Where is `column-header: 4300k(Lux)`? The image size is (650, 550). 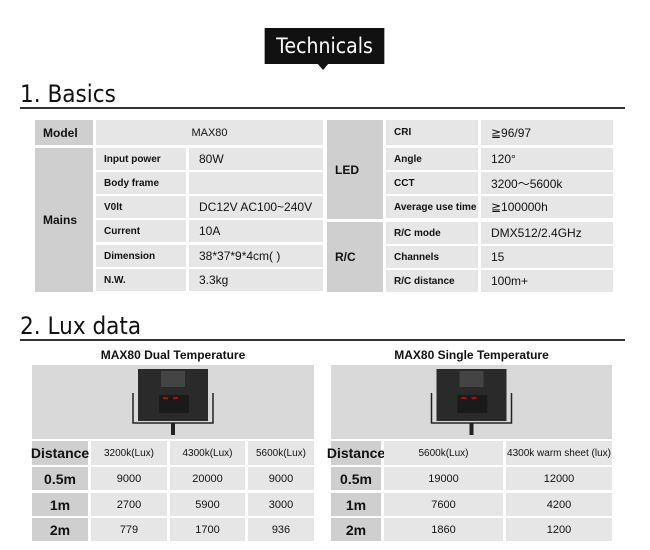
column-header: 4300k(Lux) is located at coordinates (207, 453).